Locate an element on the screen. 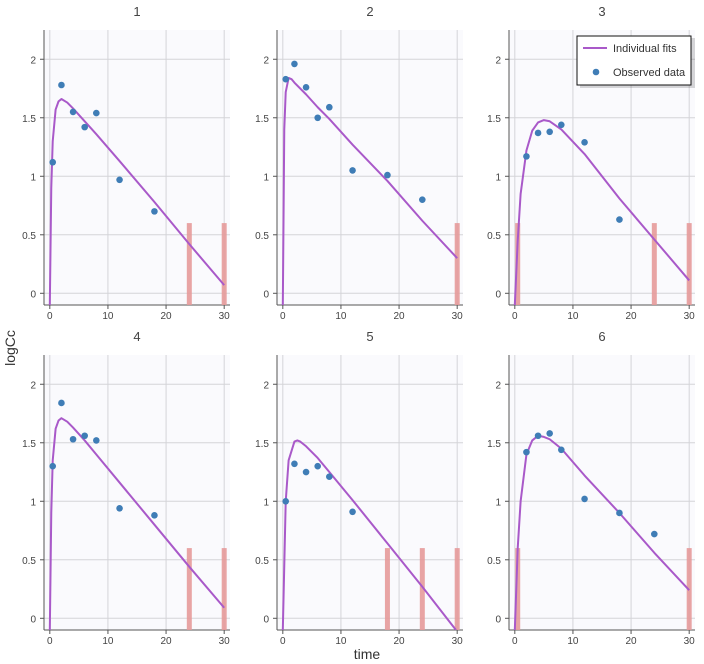  panel-title: 2 is located at coordinates (369, 11).